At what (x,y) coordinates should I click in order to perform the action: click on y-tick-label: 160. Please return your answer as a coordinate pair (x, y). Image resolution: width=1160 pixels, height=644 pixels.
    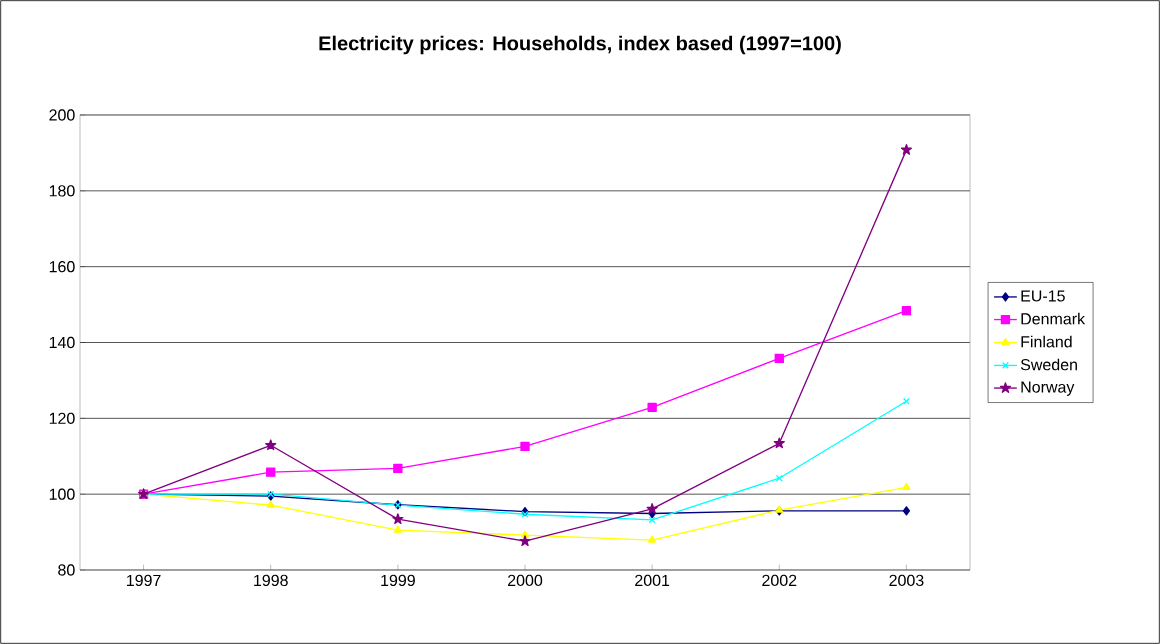
    Looking at the image, I should click on (62, 267).